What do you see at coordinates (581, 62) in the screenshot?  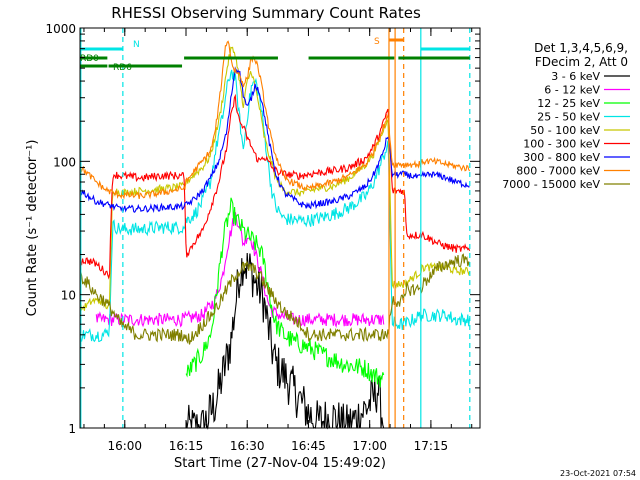 I see `legend-header-line-2: FDecim 2, Att 0` at bounding box center [581, 62].